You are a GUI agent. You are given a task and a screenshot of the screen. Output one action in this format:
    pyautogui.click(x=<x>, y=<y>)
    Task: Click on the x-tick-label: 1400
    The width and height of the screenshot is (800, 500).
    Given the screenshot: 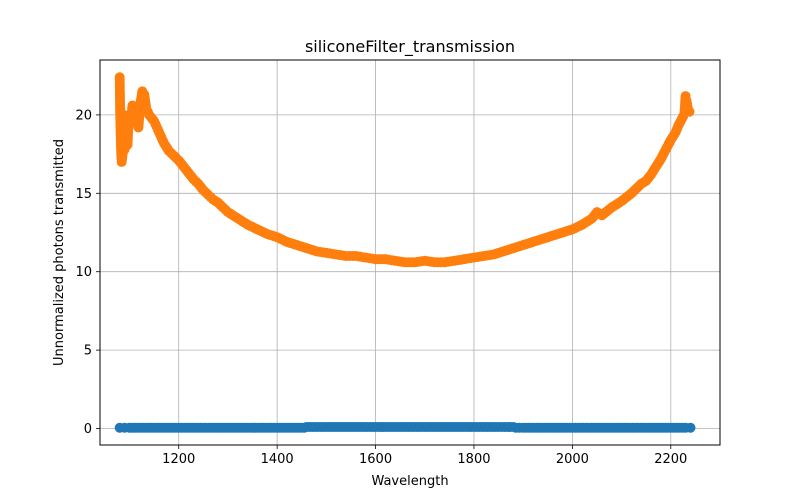 What is the action you would take?
    pyautogui.click(x=277, y=459)
    